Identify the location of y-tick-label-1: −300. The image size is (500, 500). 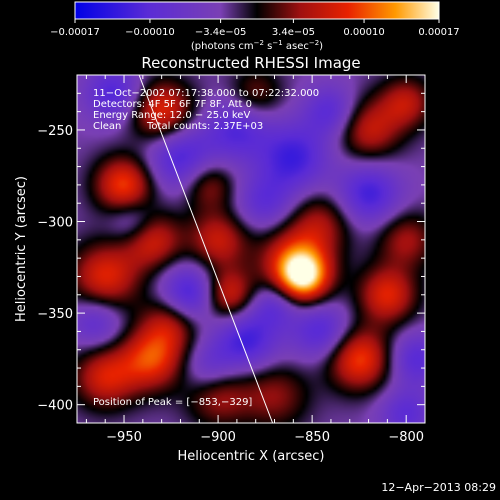
(55, 223).